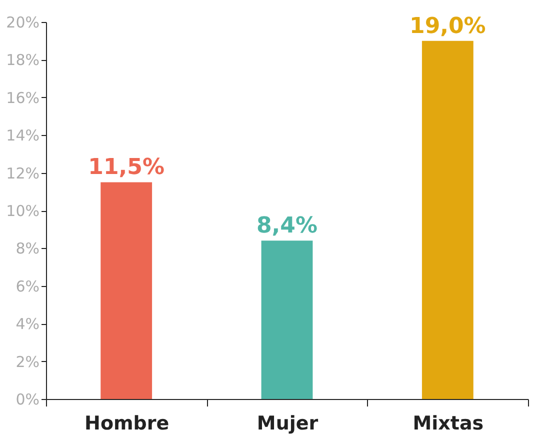  What do you see at coordinates (127, 423) in the screenshot?
I see `x-tick-label: Hombre` at bounding box center [127, 423].